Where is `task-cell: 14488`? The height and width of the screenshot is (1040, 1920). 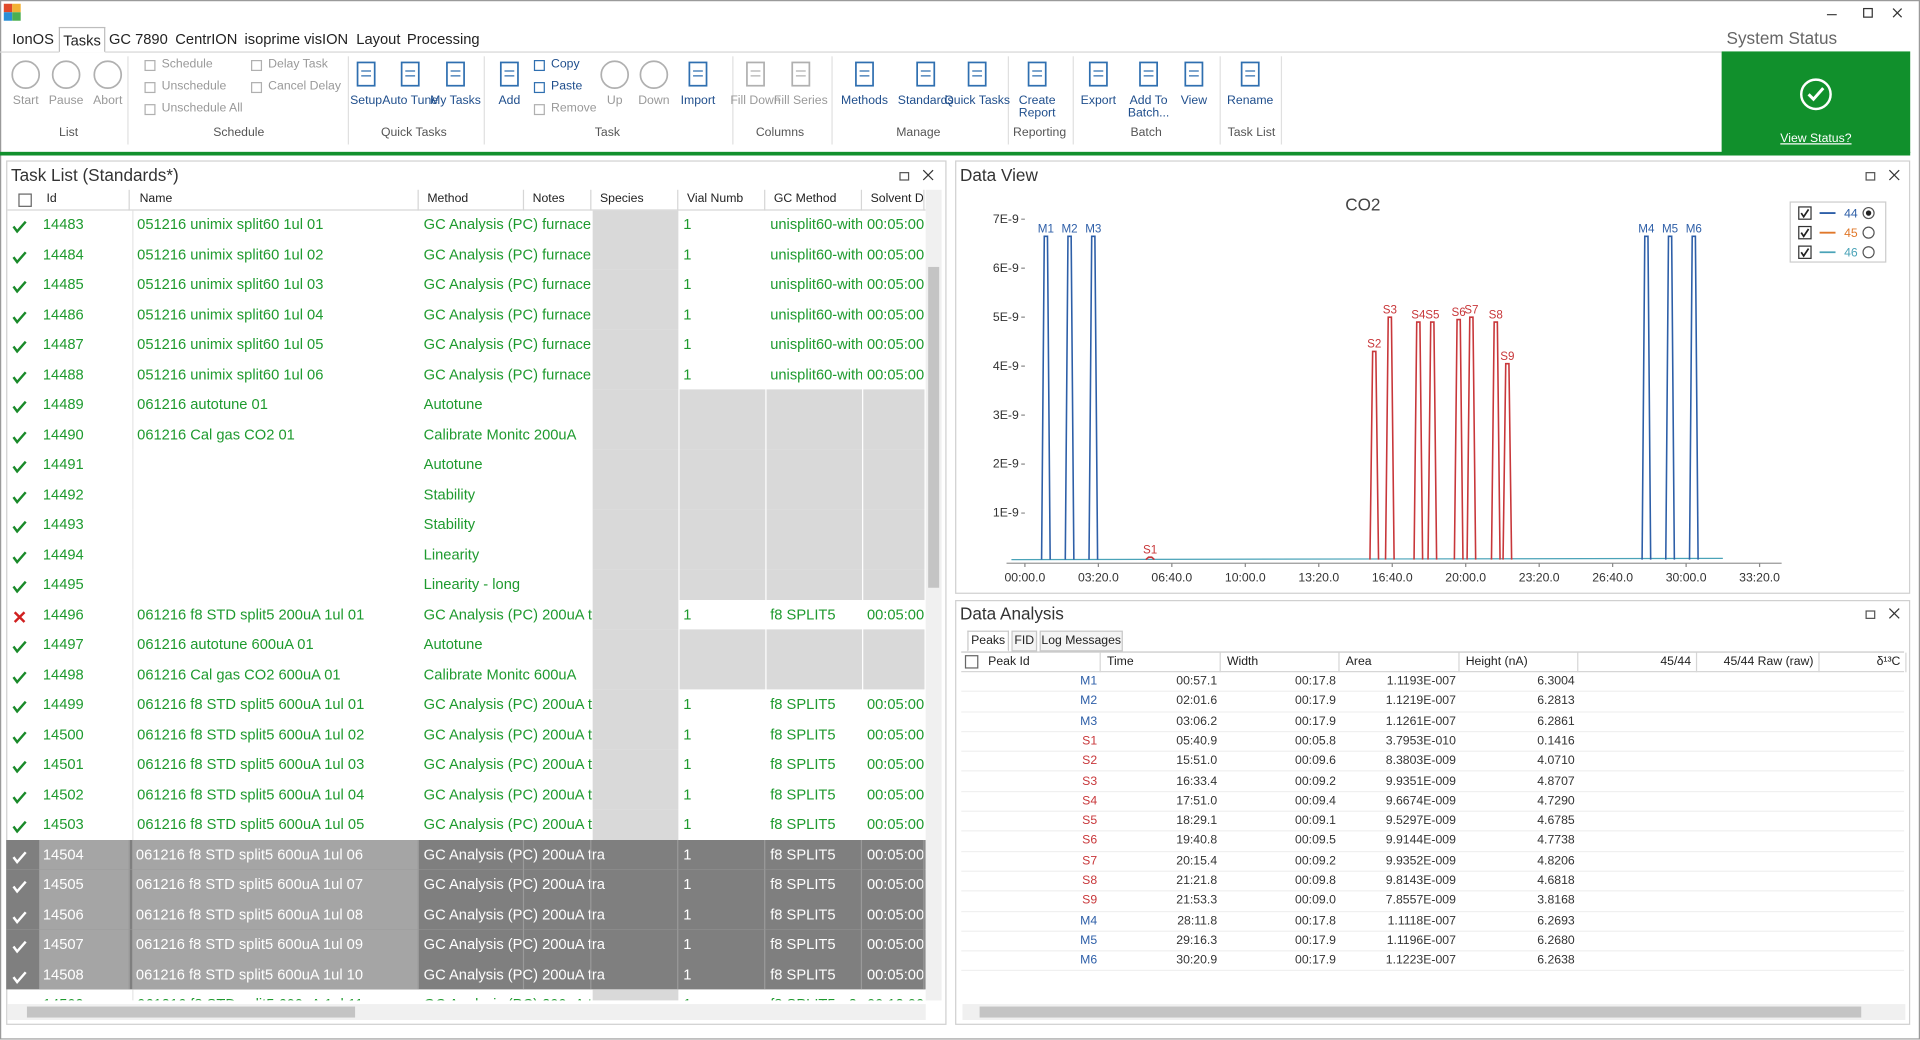
task-cell: 14488 is located at coordinates (84, 374).